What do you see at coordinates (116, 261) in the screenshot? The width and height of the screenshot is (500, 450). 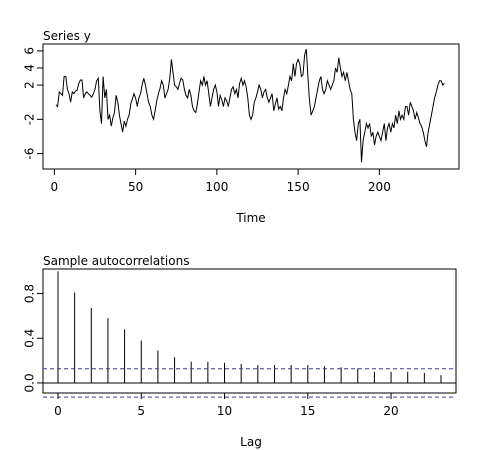 I see `acf-title: Sample autocorrelations` at bounding box center [116, 261].